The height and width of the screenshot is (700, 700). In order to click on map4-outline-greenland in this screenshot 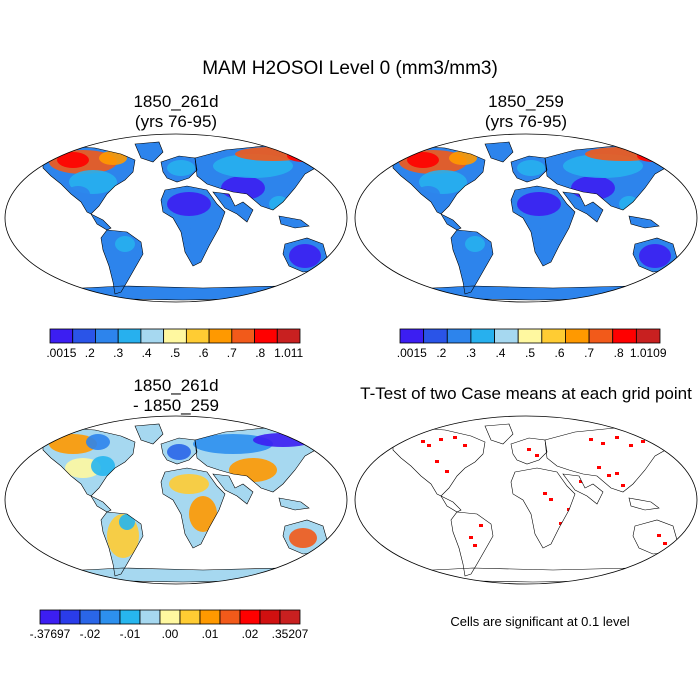, I will do `click(499, 434)`.